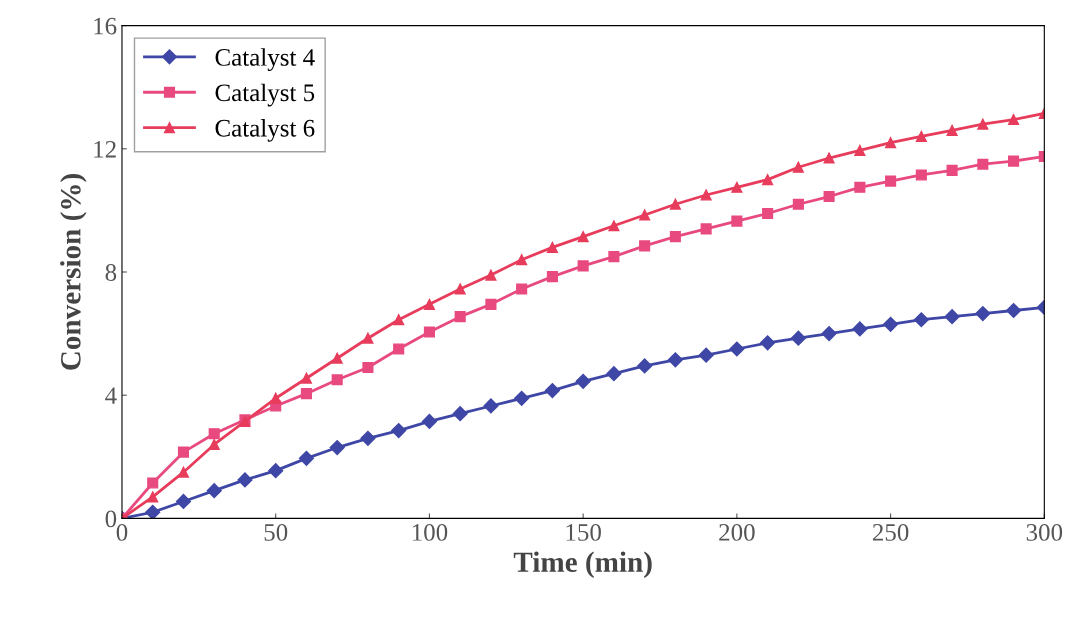 The image size is (1070, 640). Describe the element at coordinates (105, 26) in the screenshot. I see `y-tick-label: 16` at that location.